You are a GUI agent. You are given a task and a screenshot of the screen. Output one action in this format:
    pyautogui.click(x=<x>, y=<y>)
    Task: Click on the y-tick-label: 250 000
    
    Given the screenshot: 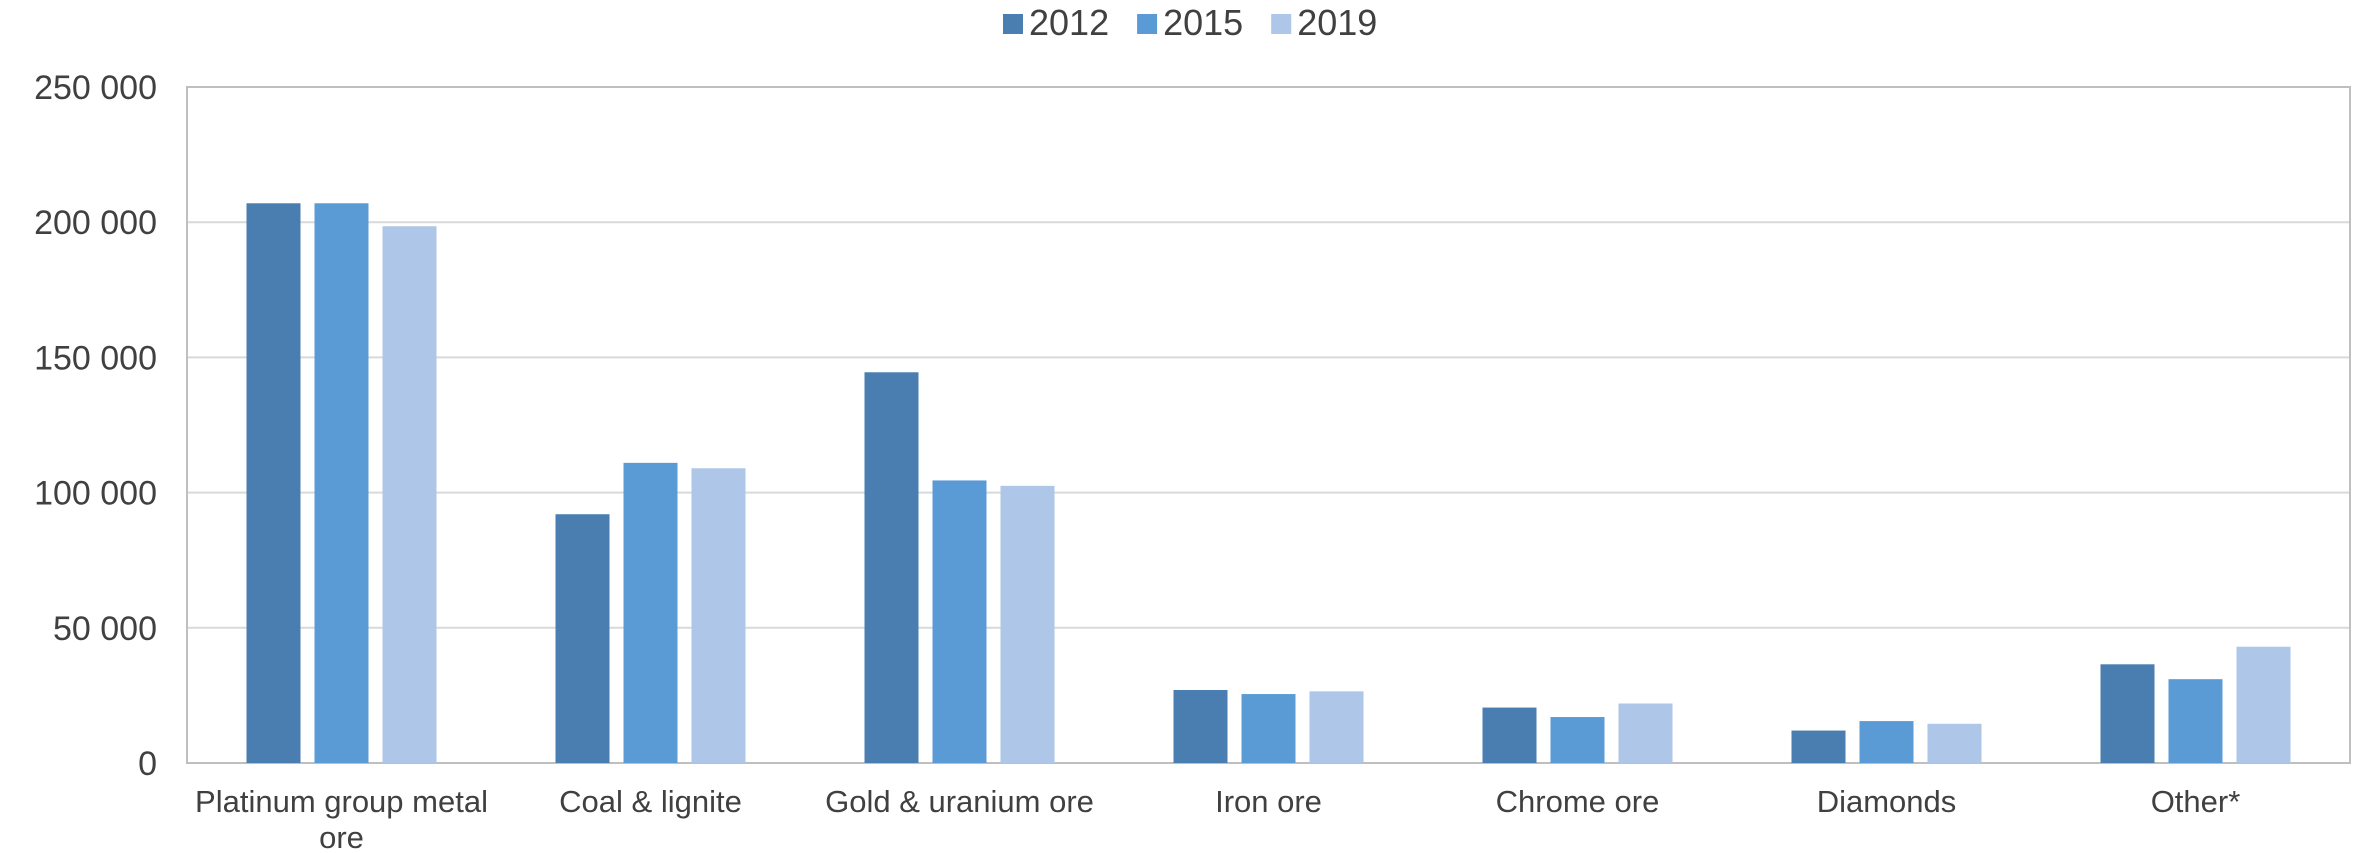 What is the action you would take?
    pyautogui.click(x=95, y=88)
    